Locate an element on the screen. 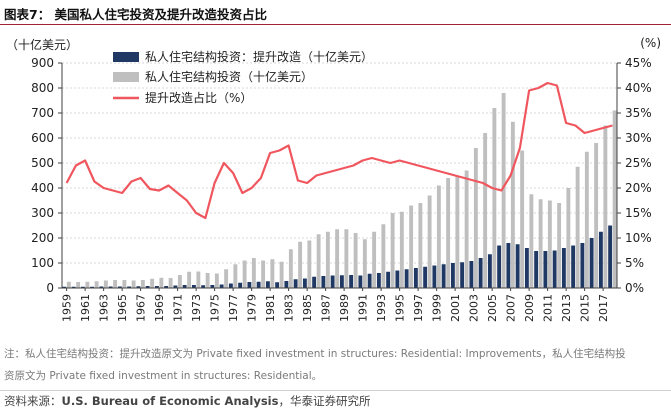  right-axis-unit: (%) is located at coordinates (650, 43).